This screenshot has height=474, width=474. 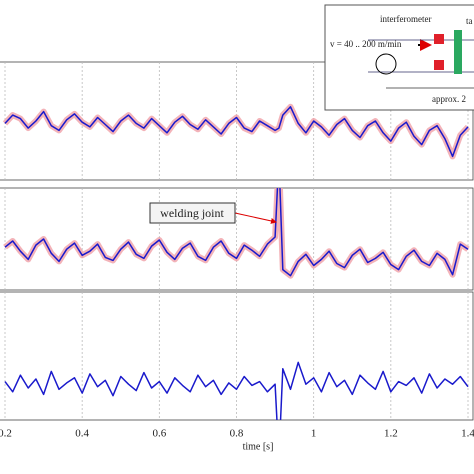 What do you see at coordinates (366, 44) in the screenshot?
I see `inset-label: v = 40 .. 200 m/min` at bounding box center [366, 44].